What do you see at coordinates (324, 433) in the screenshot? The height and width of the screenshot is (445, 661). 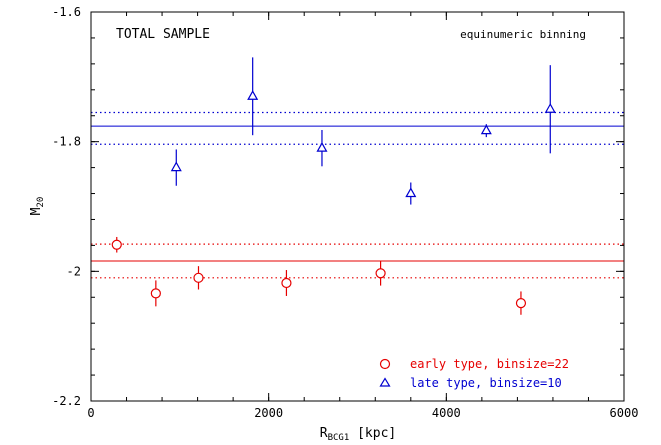 I see `x-axis-title-main: R` at bounding box center [324, 433].